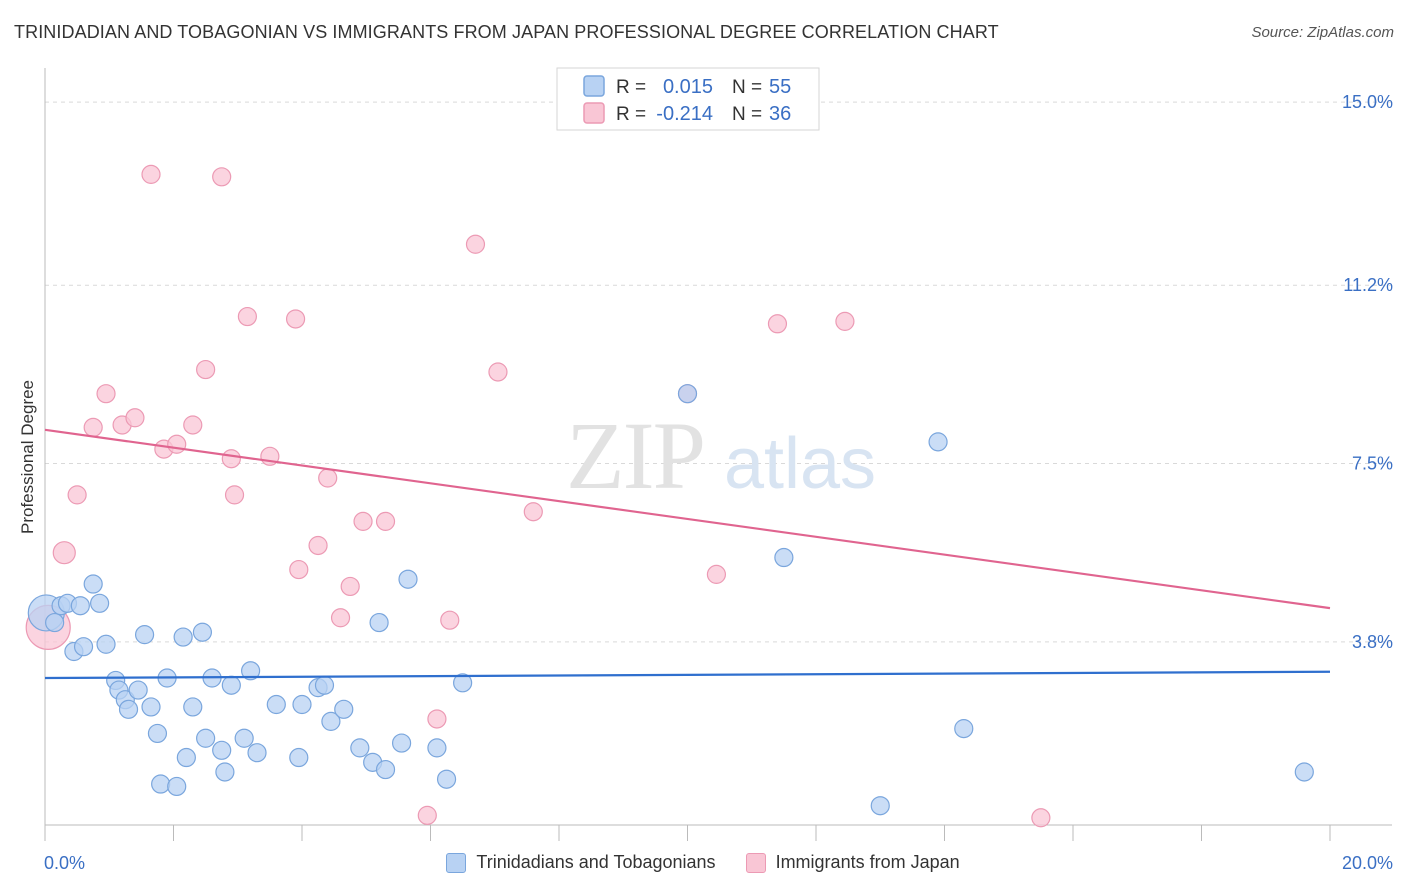 Image resolution: width=1406 pixels, height=892 pixels. What do you see at coordinates (867, 862) in the screenshot?
I see `legend-label-japan: Immigrants from Japan` at bounding box center [867, 862].